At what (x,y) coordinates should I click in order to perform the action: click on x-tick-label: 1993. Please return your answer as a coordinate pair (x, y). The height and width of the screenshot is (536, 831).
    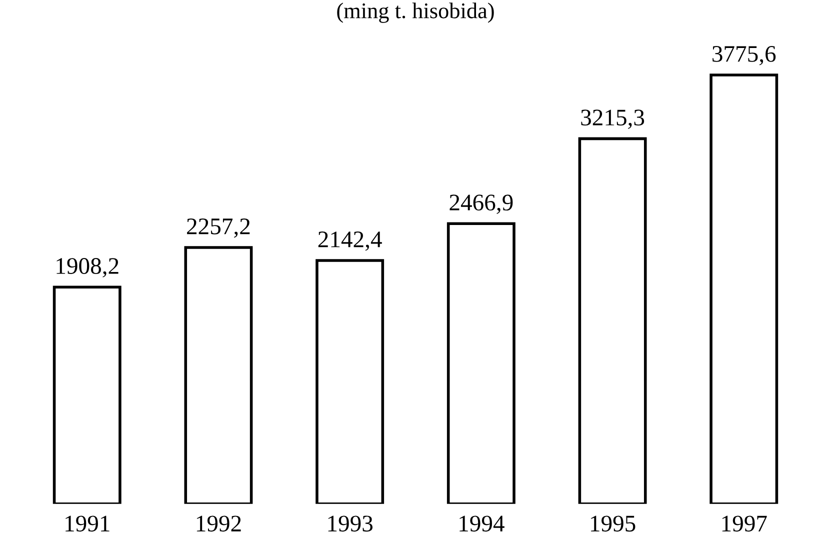
    Looking at the image, I should click on (350, 524).